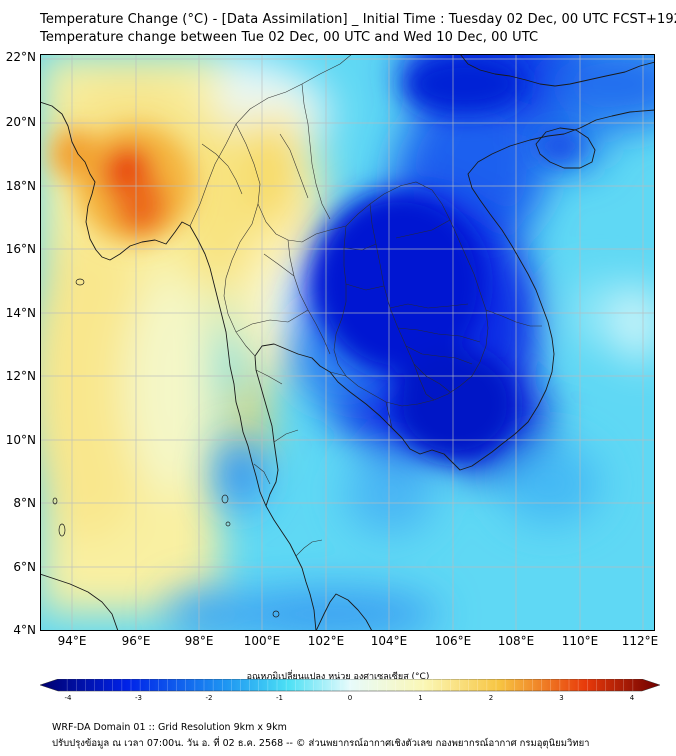  What do you see at coordinates (453, 641) in the screenshot?
I see `lon-label-106e: 106°E` at bounding box center [453, 641].